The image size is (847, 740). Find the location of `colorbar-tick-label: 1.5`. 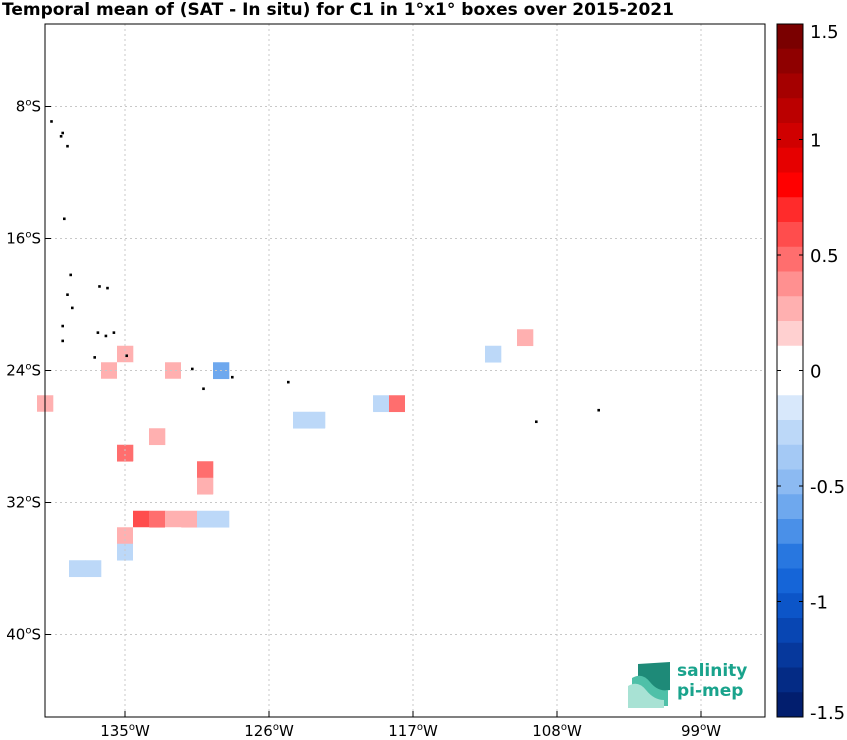

colorbar-tick-label: 1.5 is located at coordinates (824, 32).